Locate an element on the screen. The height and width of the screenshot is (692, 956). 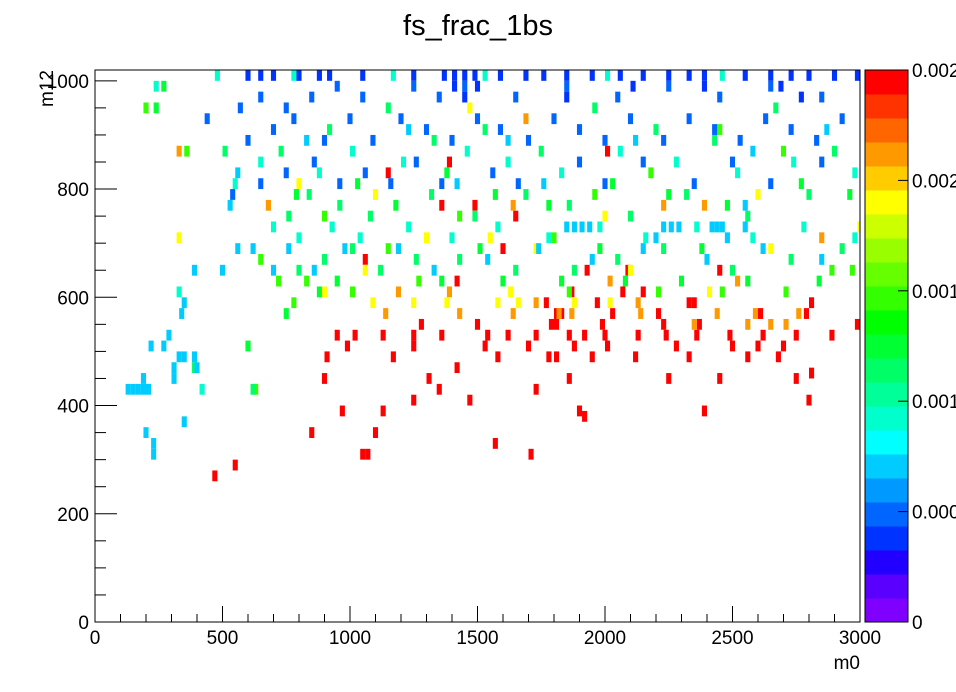
x-tick-label: 2500 is located at coordinates (732, 638).